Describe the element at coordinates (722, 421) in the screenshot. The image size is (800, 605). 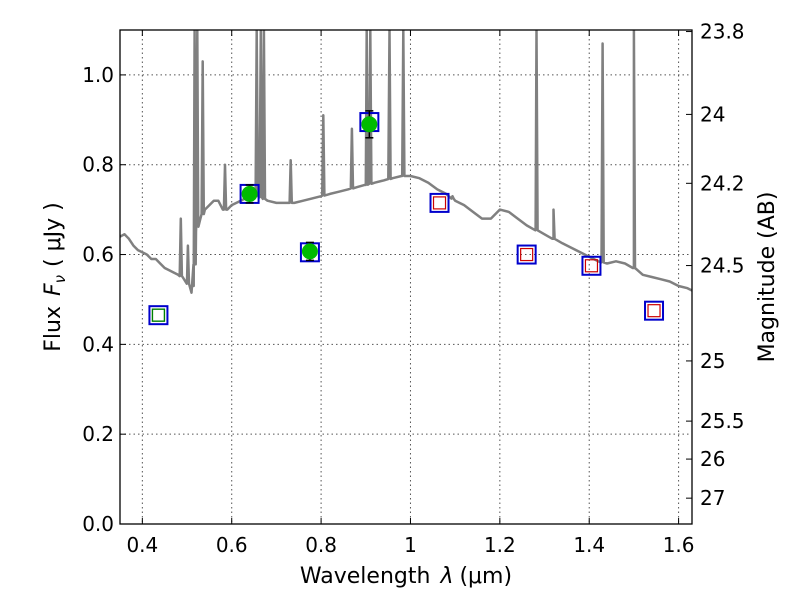
I see `magnitude-tick-label: 25.5` at that location.